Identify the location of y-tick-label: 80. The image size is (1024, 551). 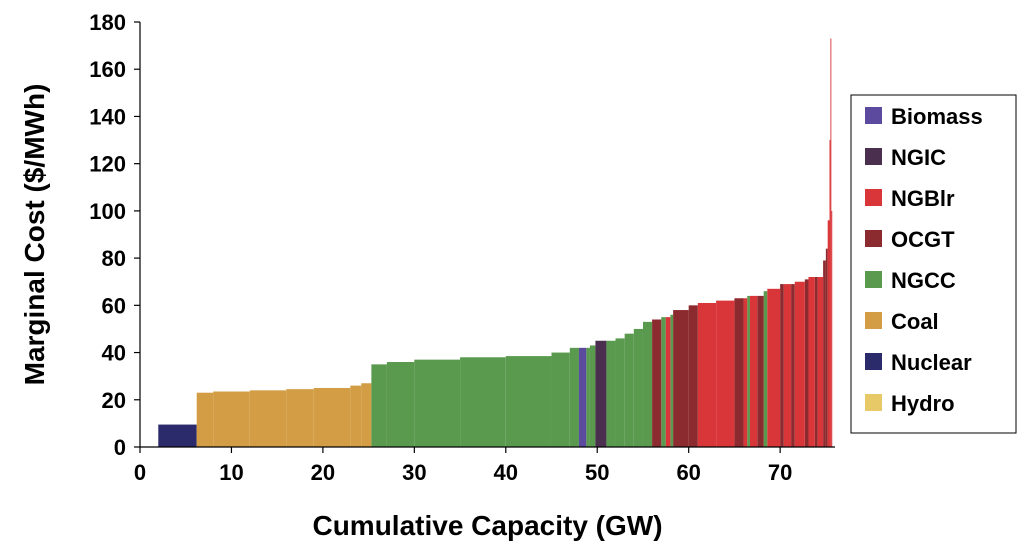
(114, 258).